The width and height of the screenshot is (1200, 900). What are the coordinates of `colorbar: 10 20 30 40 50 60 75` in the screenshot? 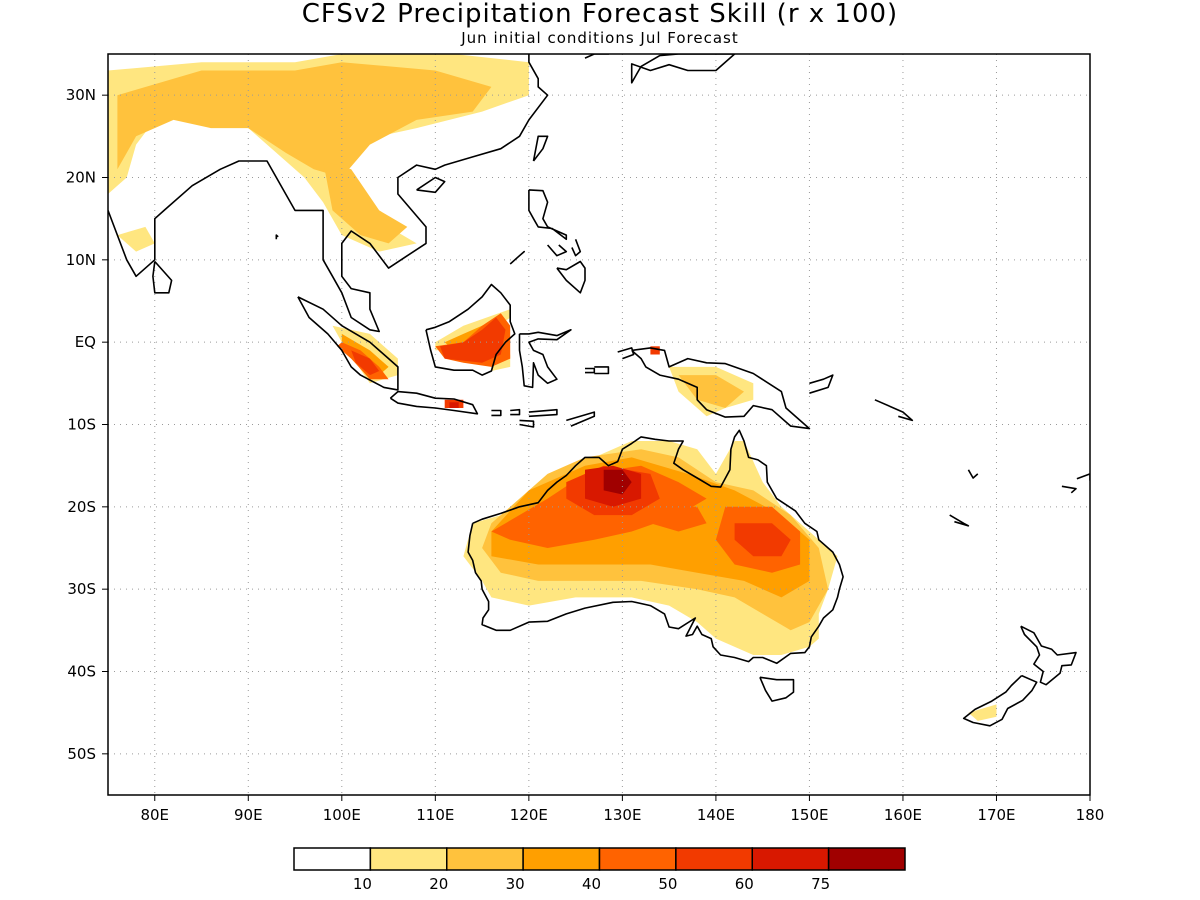 It's located at (599, 870).